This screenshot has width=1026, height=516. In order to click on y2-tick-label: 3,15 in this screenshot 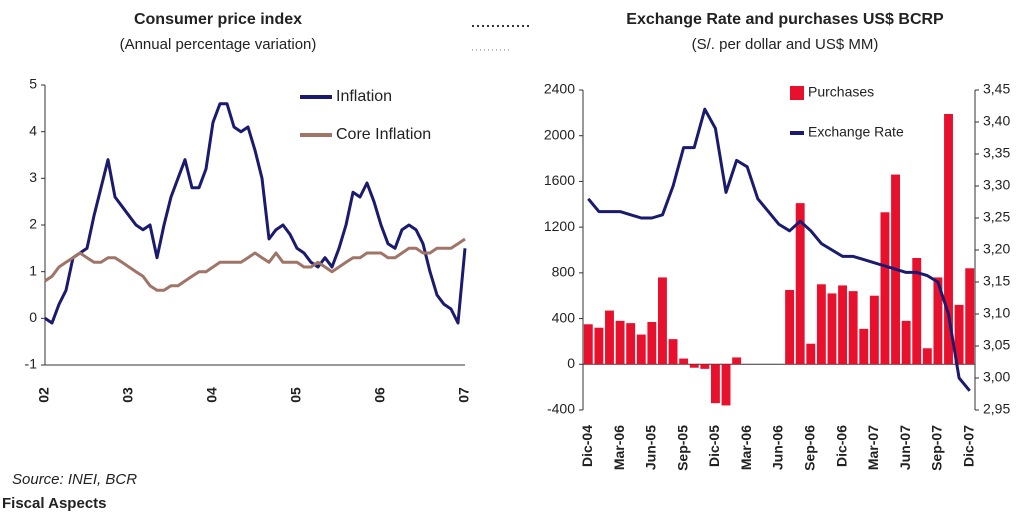, I will do `click(996, 281)`.